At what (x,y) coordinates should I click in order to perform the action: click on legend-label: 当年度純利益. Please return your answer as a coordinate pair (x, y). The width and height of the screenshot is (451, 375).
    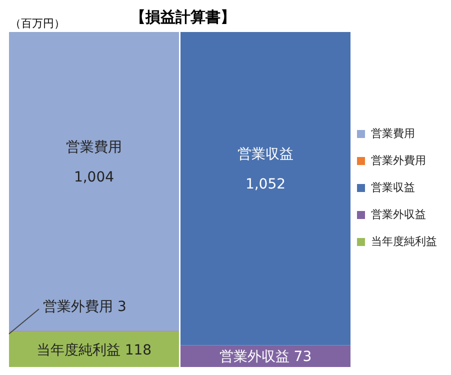
    Looking at the image, I should click on (404, 241).